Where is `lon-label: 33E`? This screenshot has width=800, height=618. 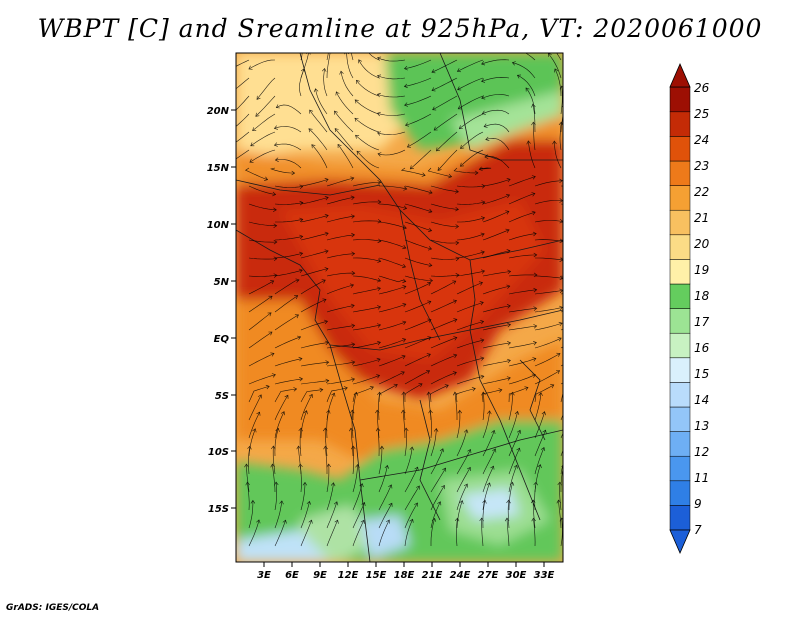 lon-label: 33E is located at coordinates (544, 575).